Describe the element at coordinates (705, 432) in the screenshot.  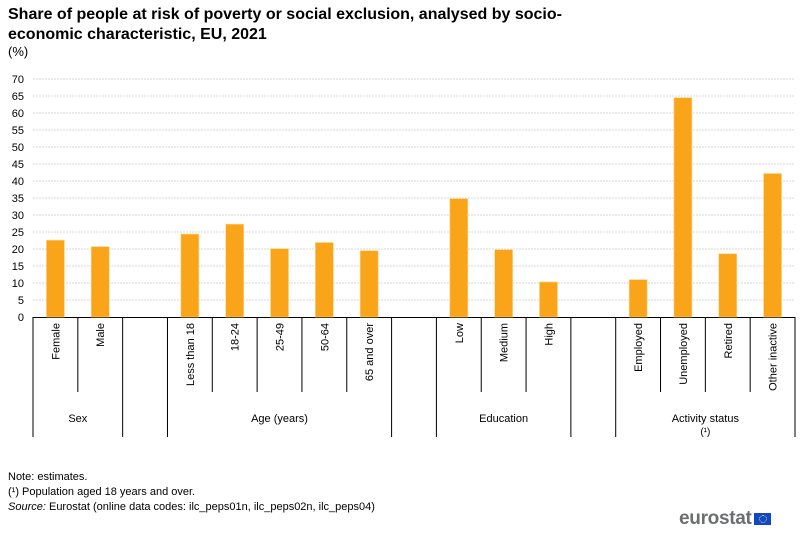
I see `x-group-note: (¹)` at that location.